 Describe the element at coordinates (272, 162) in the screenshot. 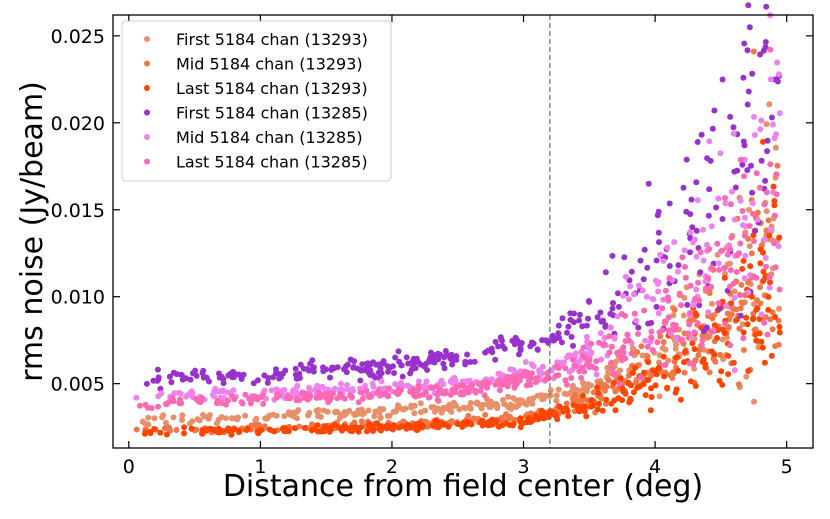

I see `legend-label: Last 5184 chan (13285)` at that location.